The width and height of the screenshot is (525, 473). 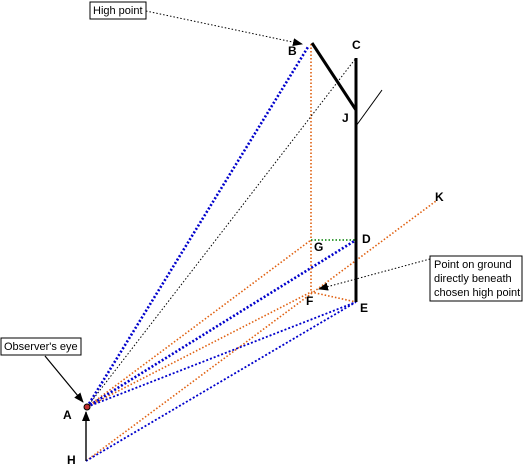 What do you see at coordinates (374, 274) in the screenshot?
I see `callout-ground-point-leader` at bounding box center [374, 274].